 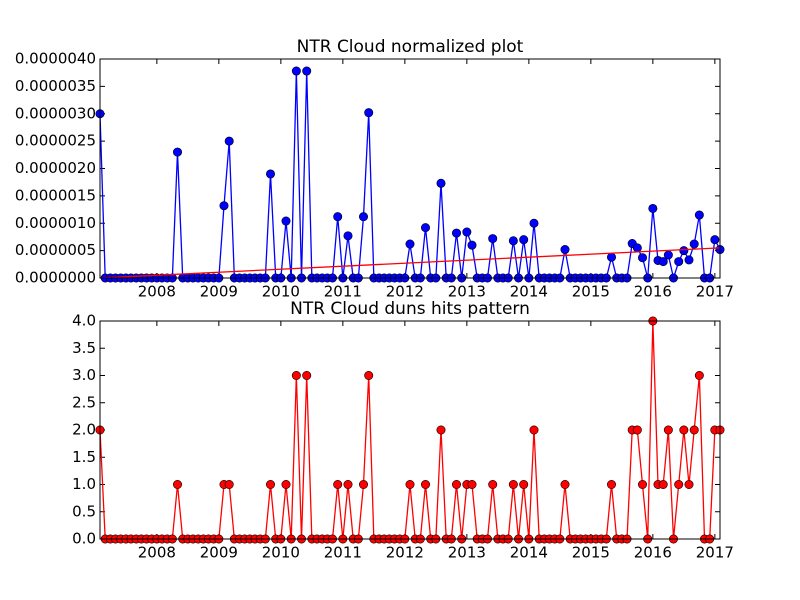 What do you see at coordinates (55, 168) in the screenshot?
I see `y-tick-label: 0.0000020` at bounding box center [55, 168].